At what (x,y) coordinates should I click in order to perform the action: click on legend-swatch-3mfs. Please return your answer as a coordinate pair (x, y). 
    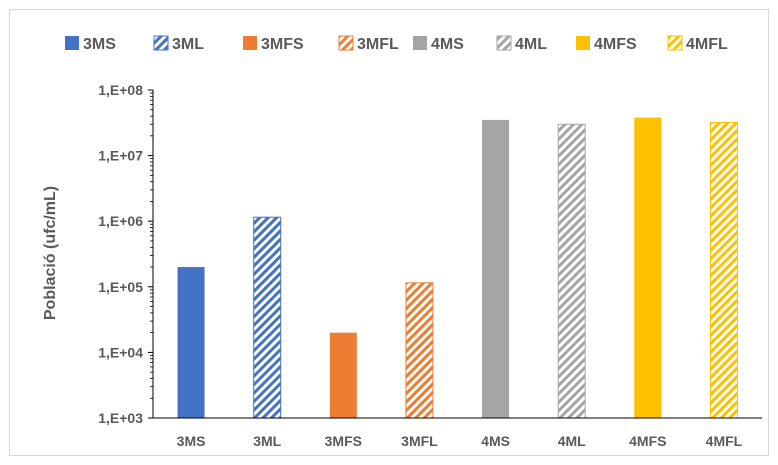
    Looking at the image, I should click on (250, 43).